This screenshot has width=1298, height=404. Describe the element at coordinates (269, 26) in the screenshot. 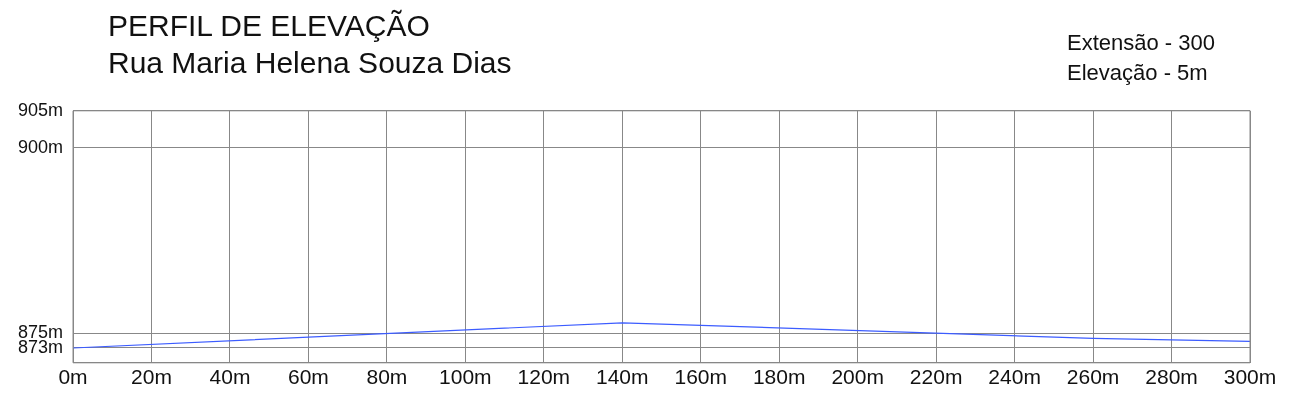

I see `chart-title: PERFIL DE ELEVAÇÃO` at that location.